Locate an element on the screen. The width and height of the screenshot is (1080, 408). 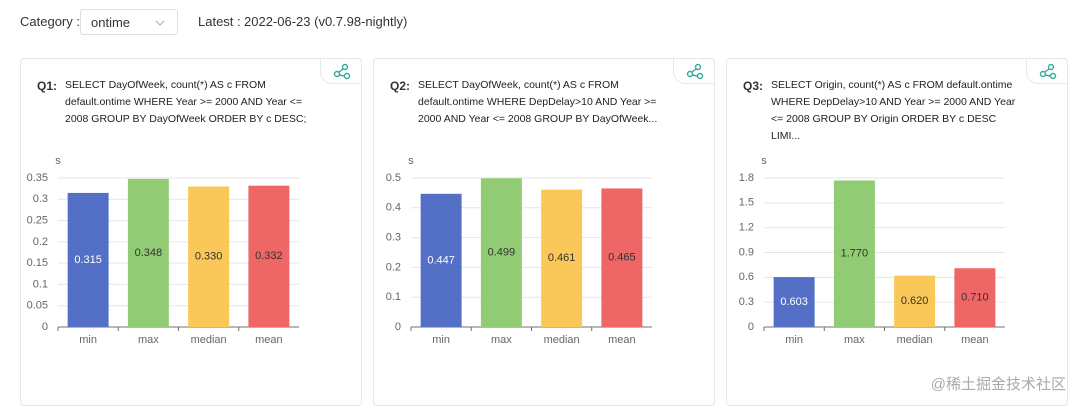
category-value: ontime is located at coordinates (111, 22).